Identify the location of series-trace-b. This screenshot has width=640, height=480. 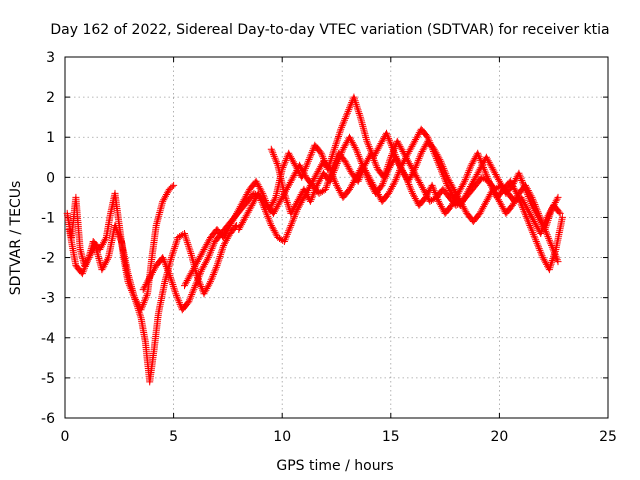
(153, 304).